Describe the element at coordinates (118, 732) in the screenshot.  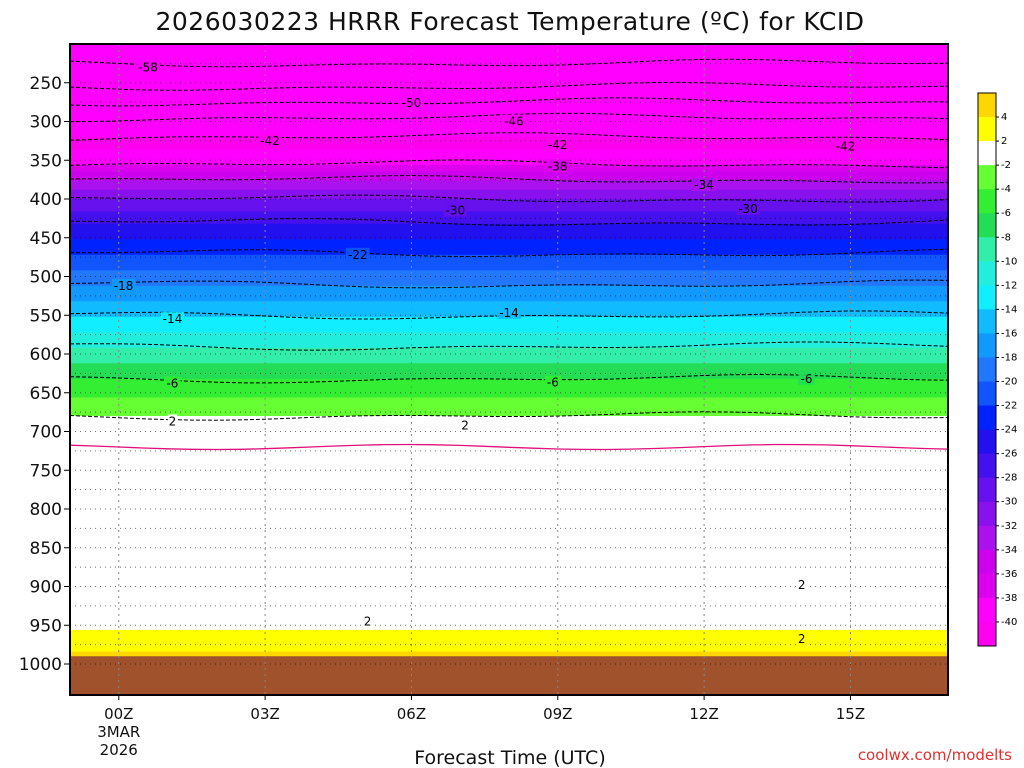
I see `x-tick-date: 3MAR` at that location.